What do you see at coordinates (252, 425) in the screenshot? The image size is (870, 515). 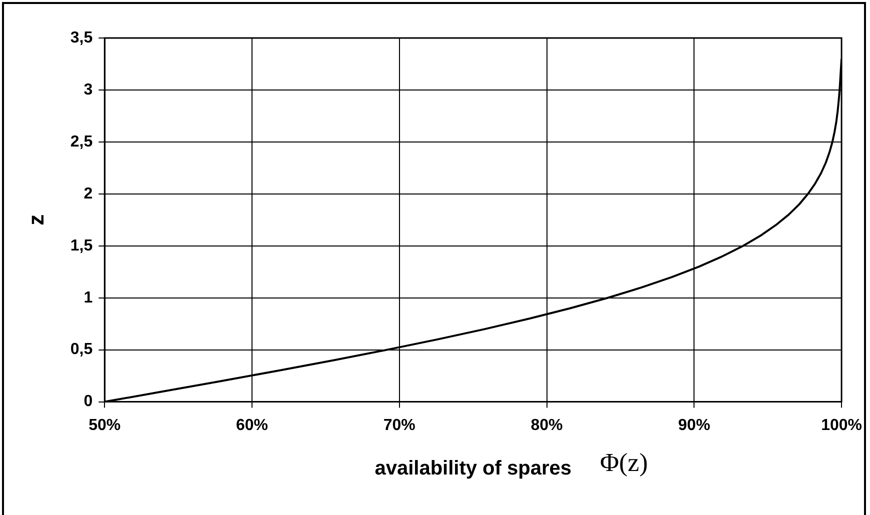 I see `x-tick-label: 60%` at bounding box center [252, 425].